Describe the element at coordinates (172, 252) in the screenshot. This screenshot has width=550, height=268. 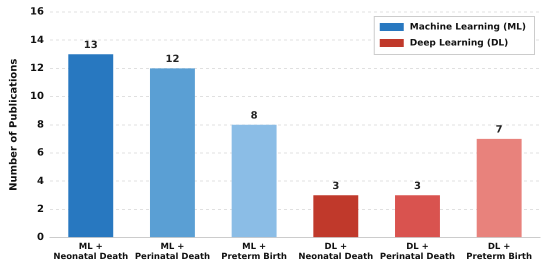
I see `x-tick-label: ML + Perinatal Death` at that location.